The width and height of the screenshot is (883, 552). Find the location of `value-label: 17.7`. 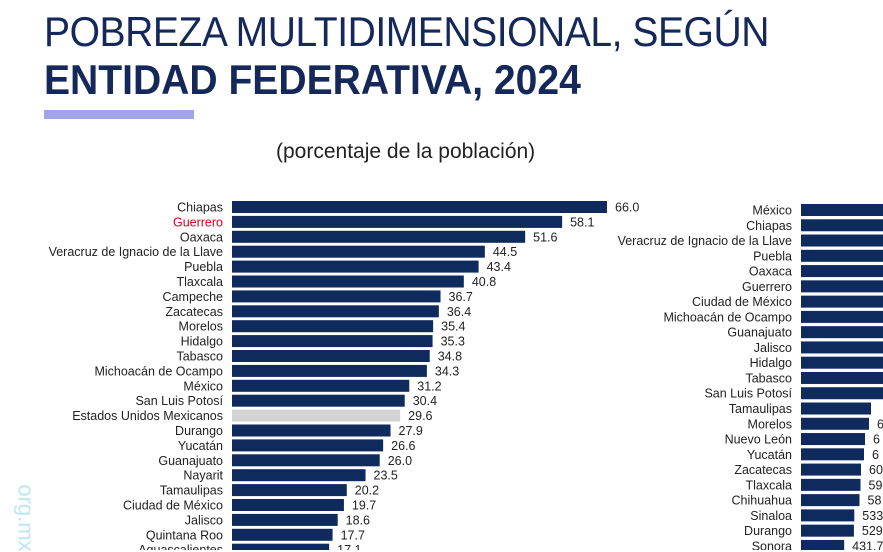

value-label: 17.7 is located at coordinates (353, 535).